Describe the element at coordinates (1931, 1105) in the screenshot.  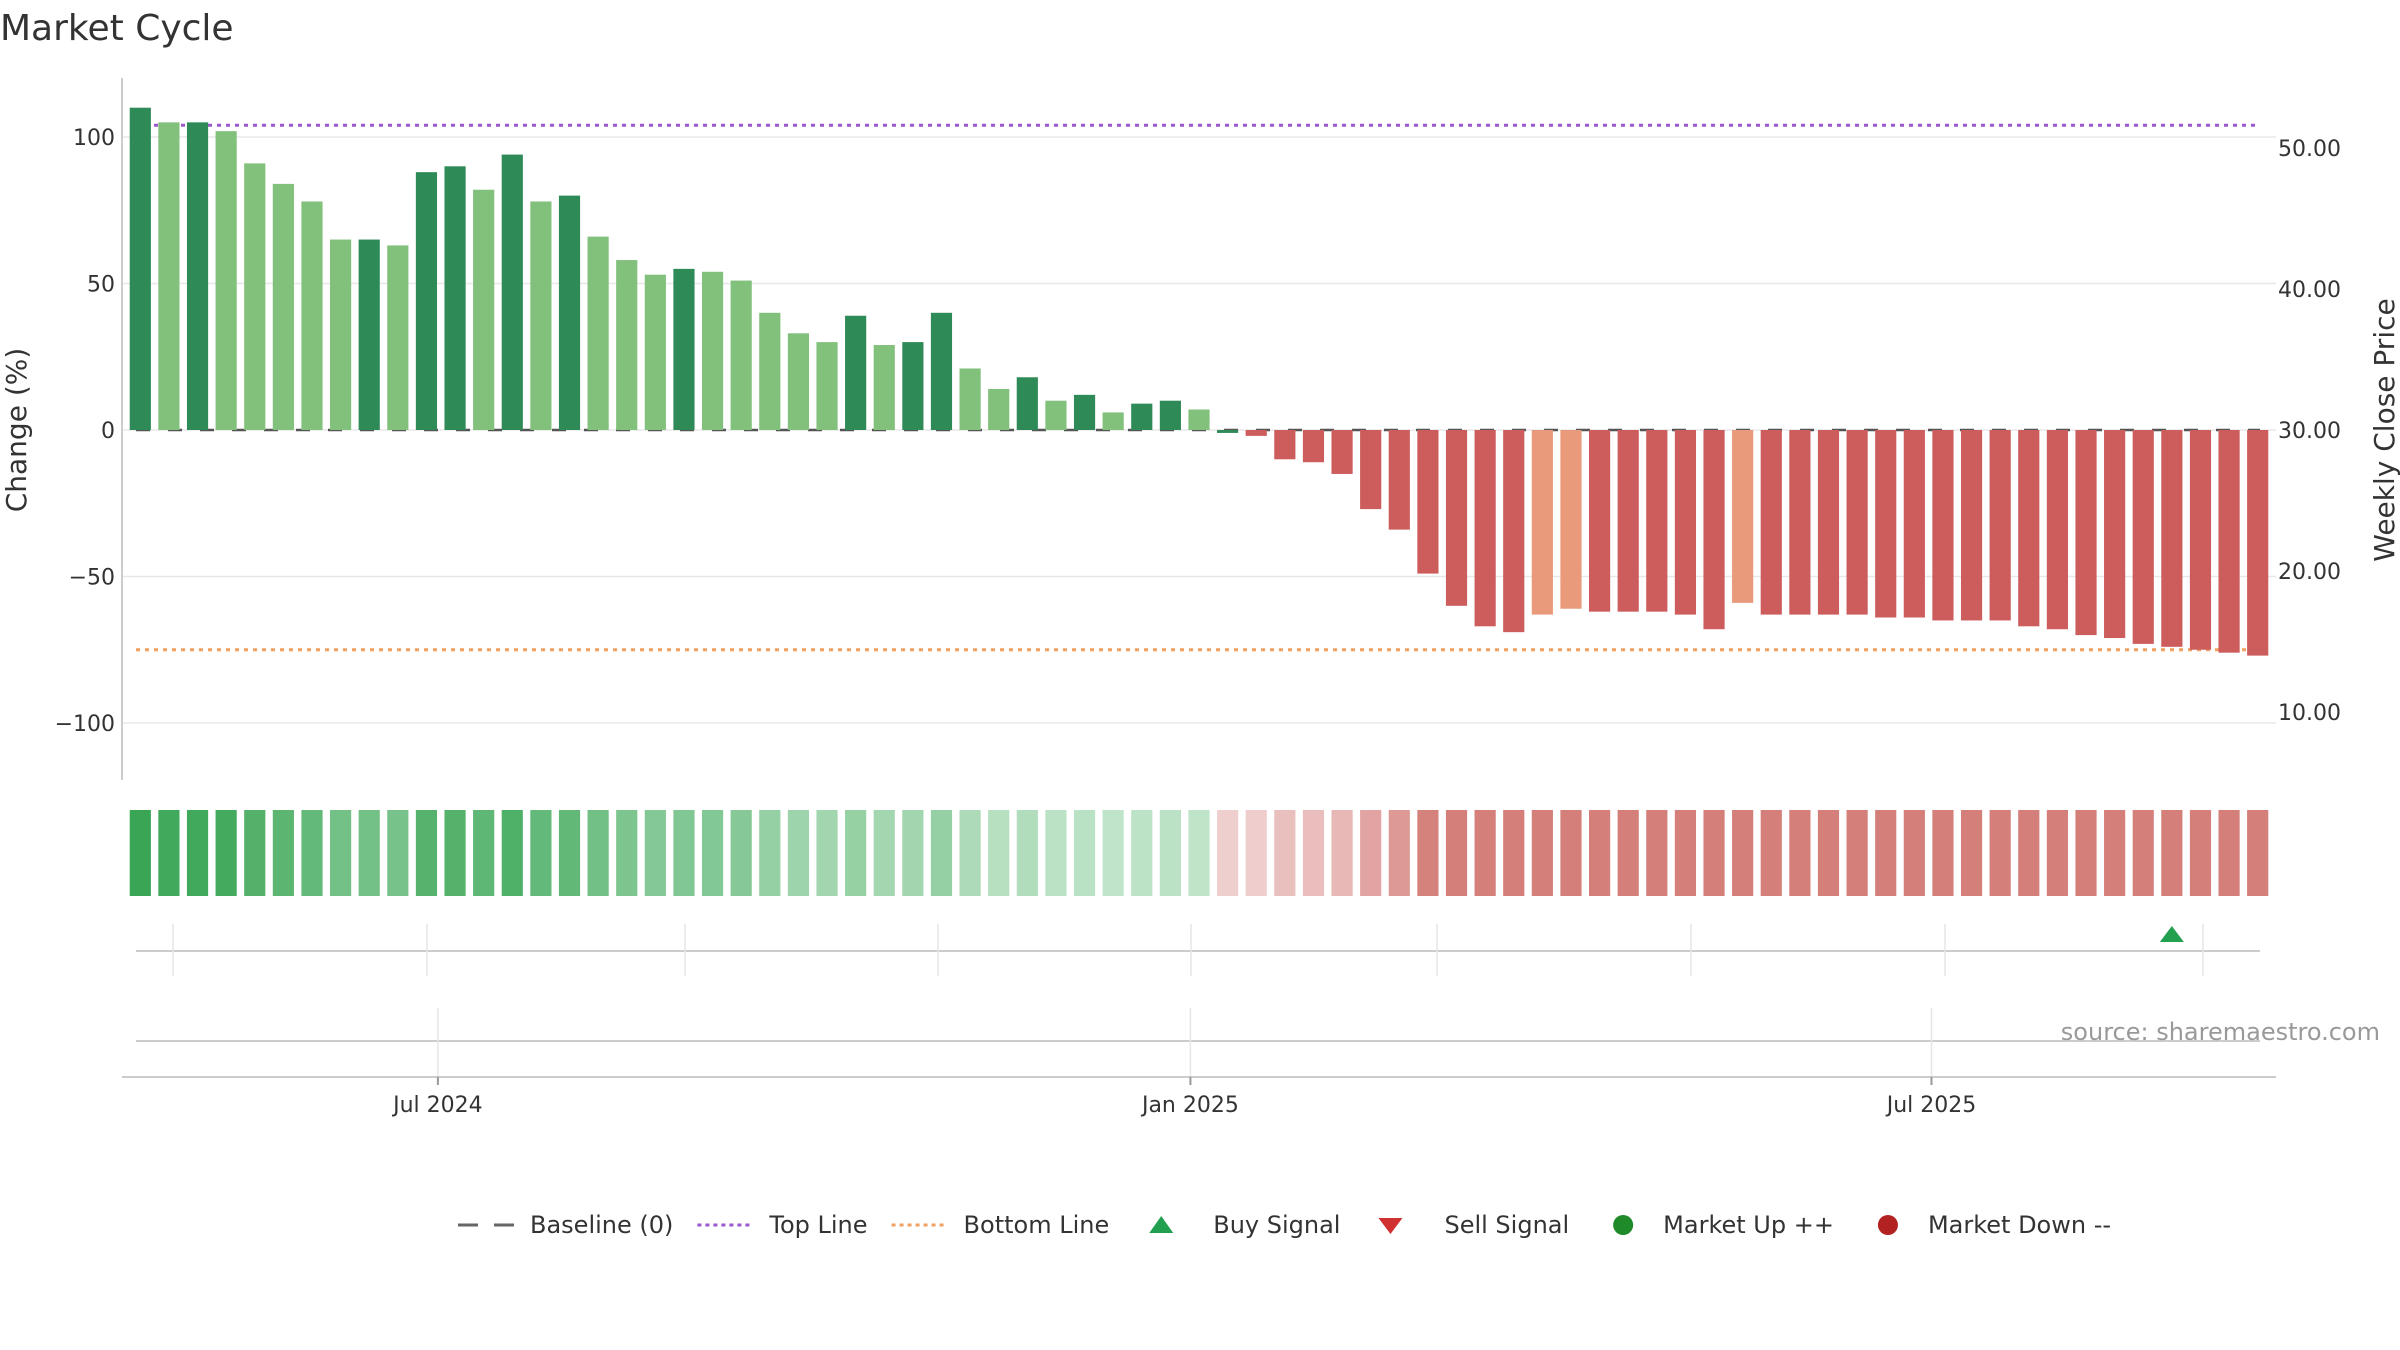
I see `x-tick-label: Jul 2025` at that location.